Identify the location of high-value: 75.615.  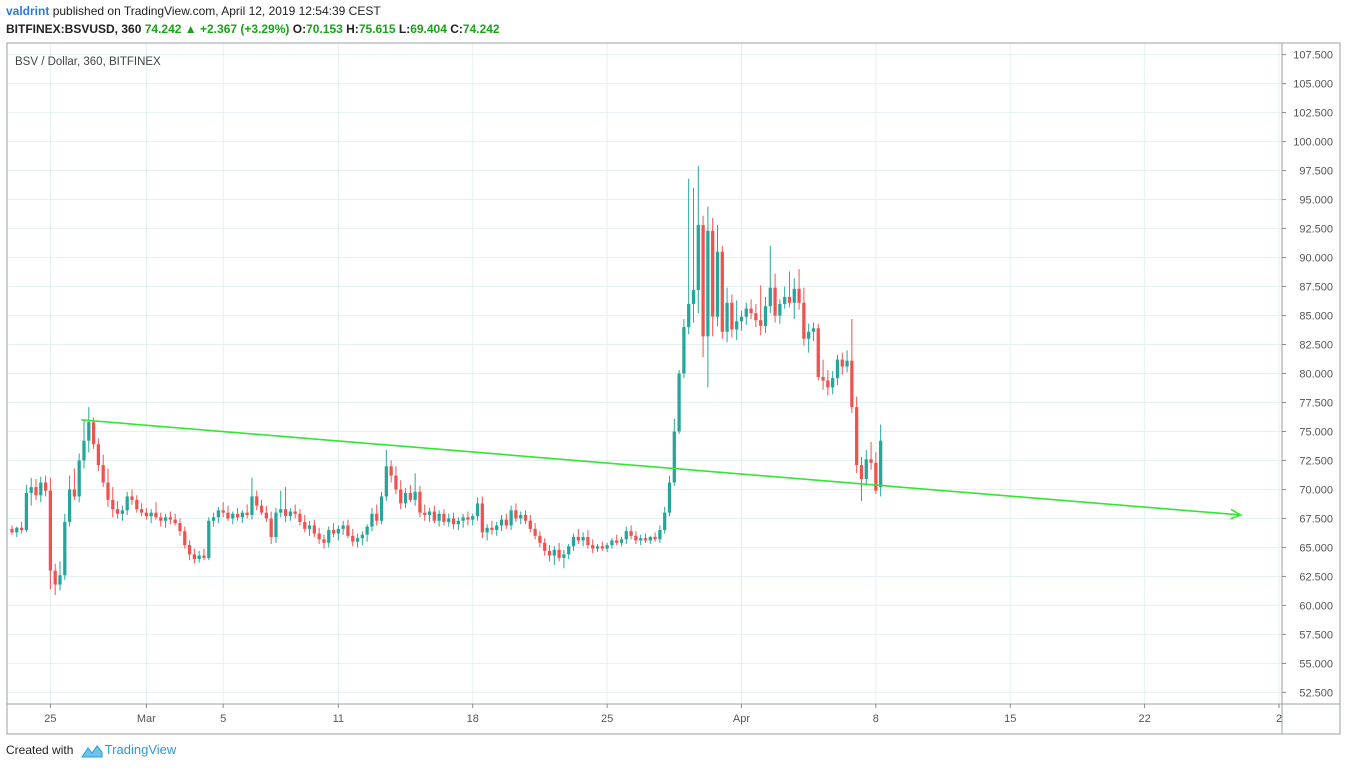
(377, 29).